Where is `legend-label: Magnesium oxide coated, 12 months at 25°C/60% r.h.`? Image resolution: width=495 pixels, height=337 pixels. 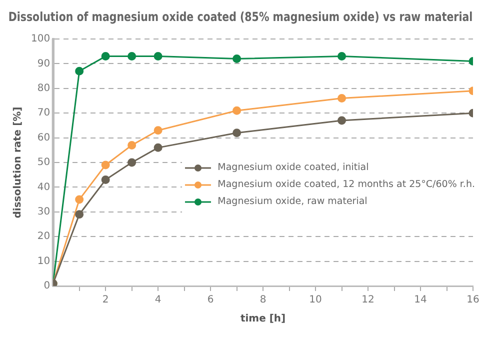
legend-label: Magnesium oxide coated, 12 months at 25°C/60% r.h. is located at coordinates (346, 184).